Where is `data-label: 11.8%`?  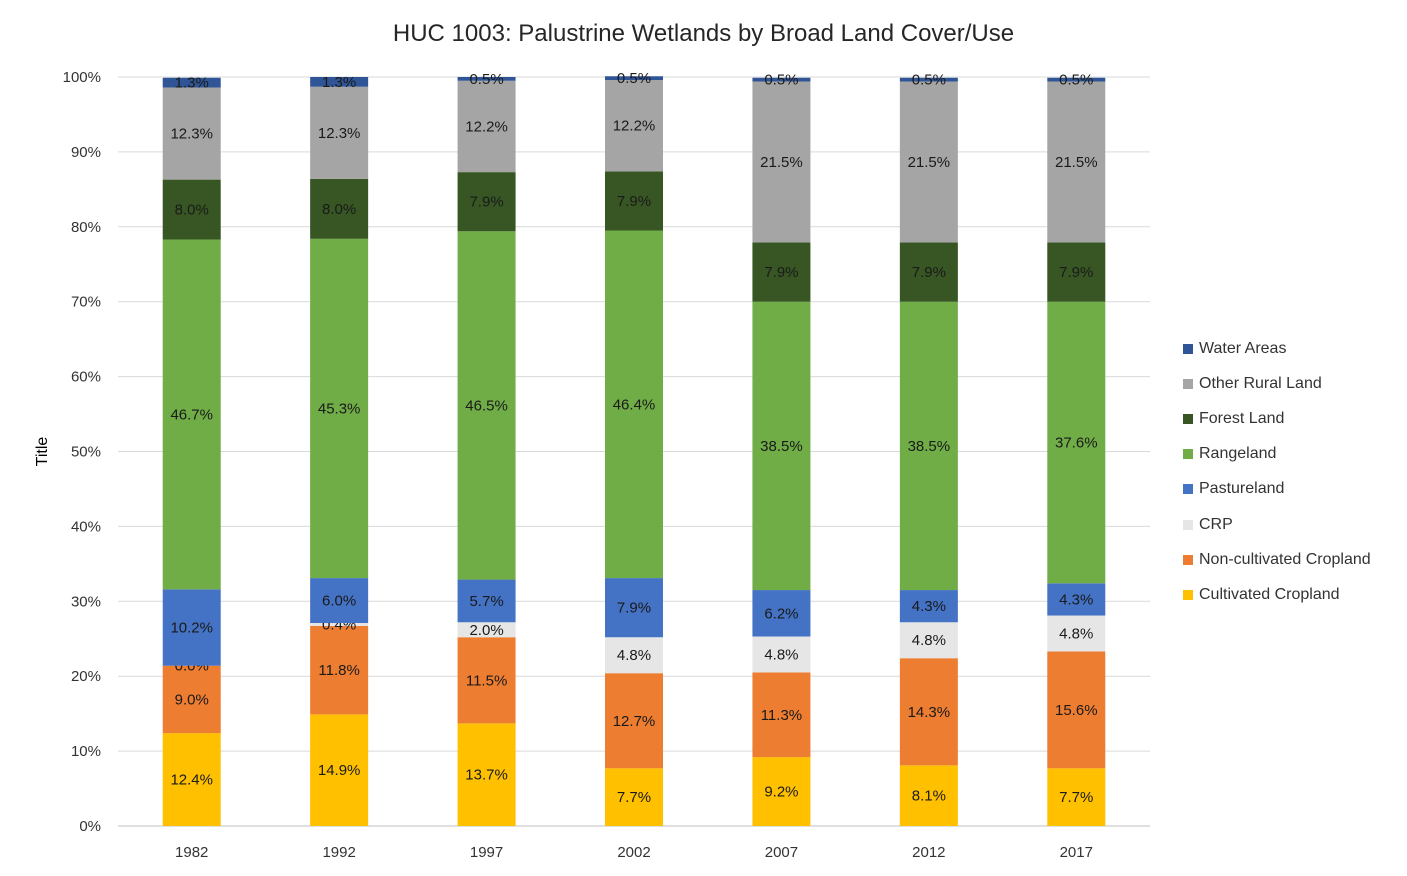
data-label: 11.8% is located at coordinates (338, 670).